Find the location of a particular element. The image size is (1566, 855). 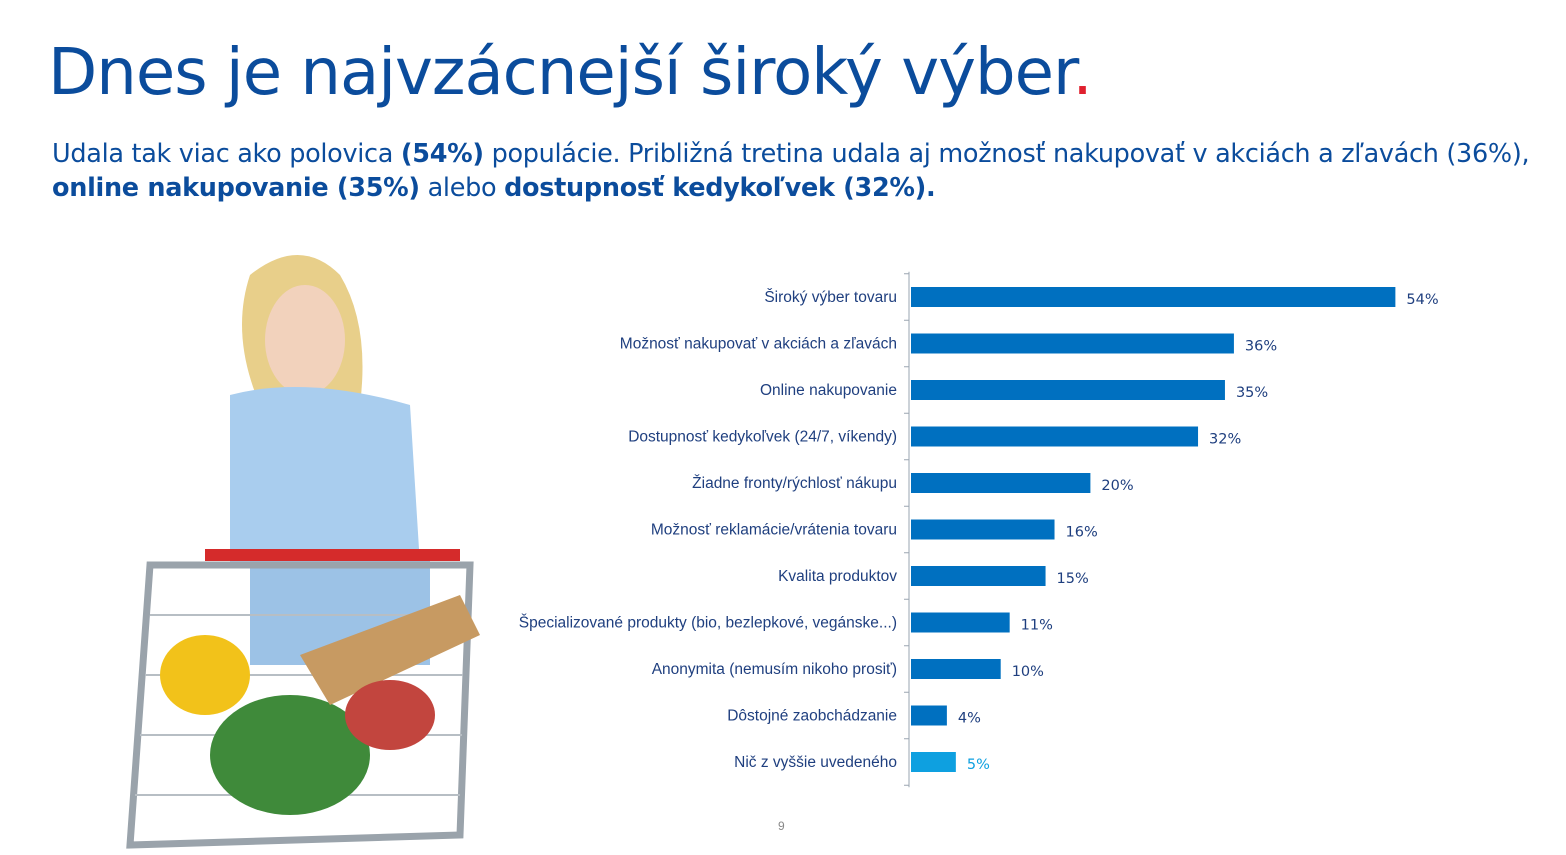

data-label: 10% is located at coordinates (1028, 672).